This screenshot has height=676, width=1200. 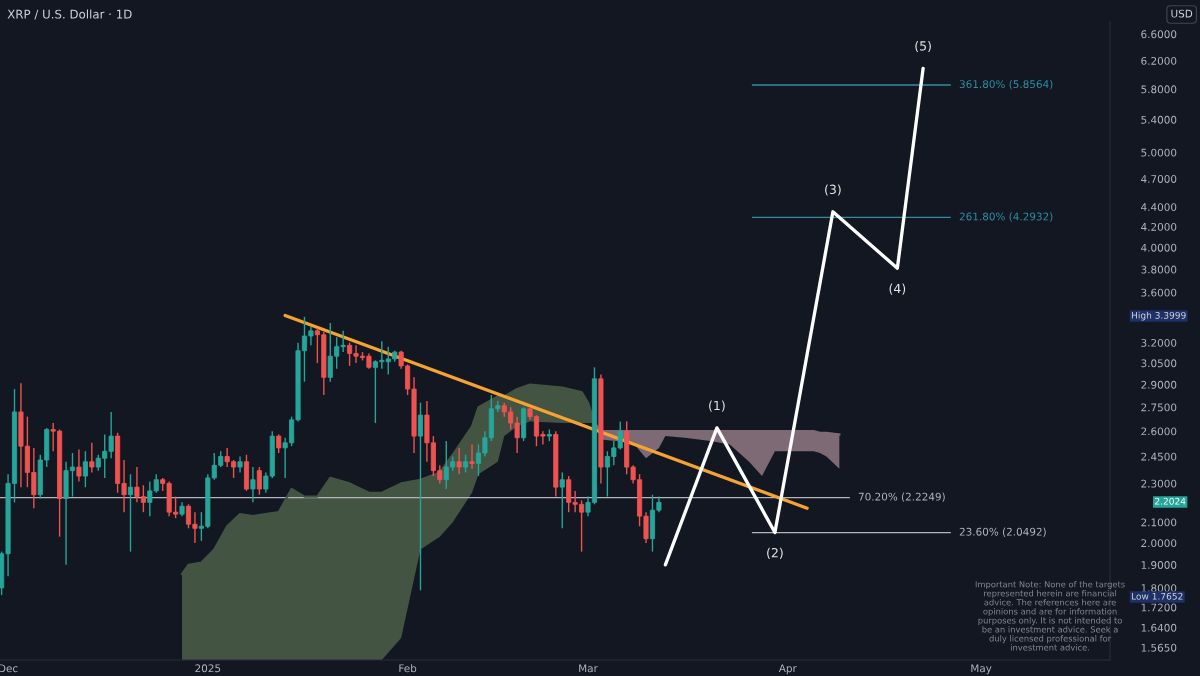 What do you see at coordinates (1159, 565) in the screenshot?
I see `y-tick-label: 1.9000` at bounding box center [1159, 565].